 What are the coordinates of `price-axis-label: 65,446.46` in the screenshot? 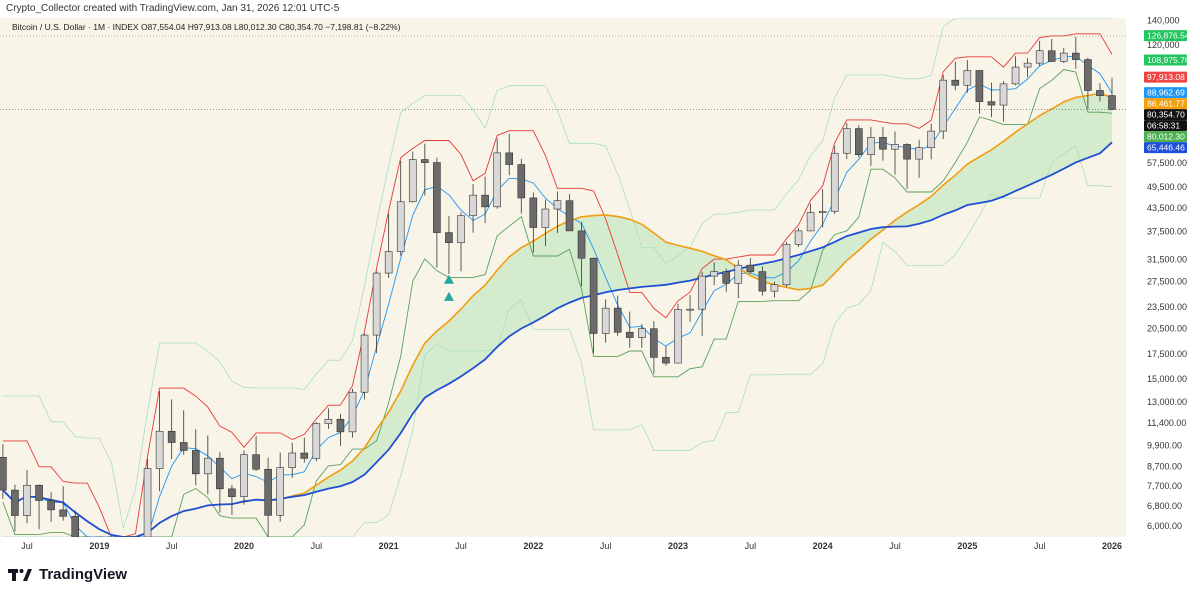 It's located at (1165, 148).